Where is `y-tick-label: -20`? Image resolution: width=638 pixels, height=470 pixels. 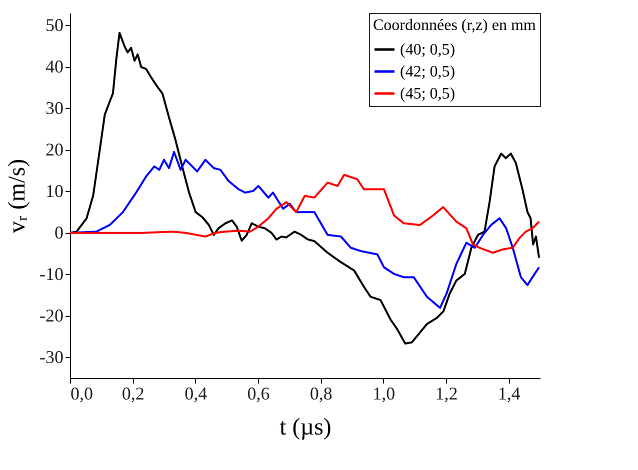
y-tick-label: -20 is located at coordinates (52, 315).